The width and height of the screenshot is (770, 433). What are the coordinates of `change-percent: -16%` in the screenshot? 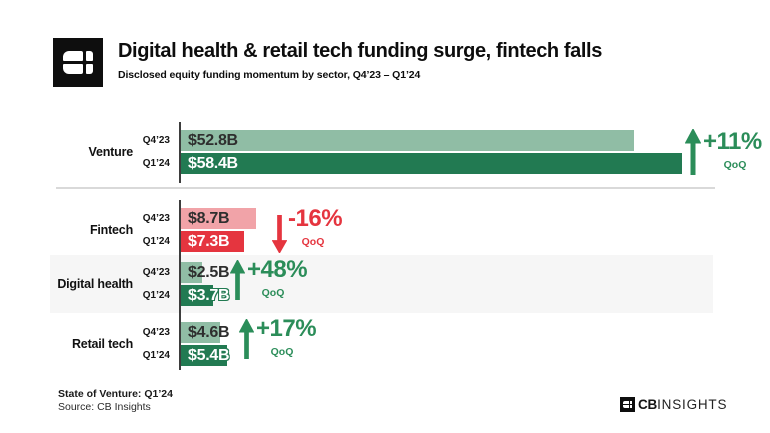 It's located at (315, 218).